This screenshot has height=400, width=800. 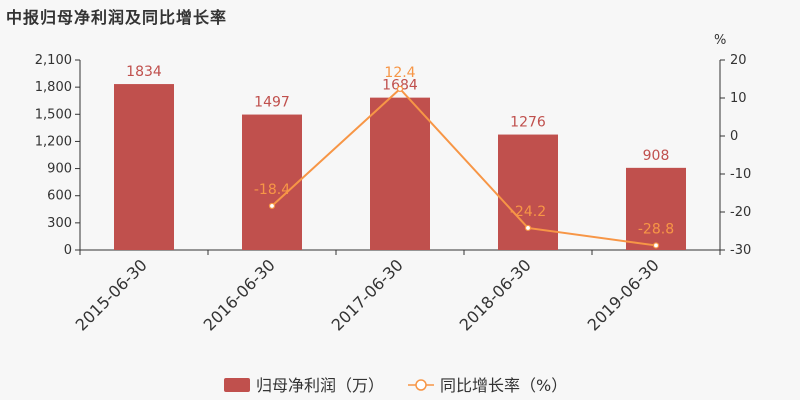 What do you see at coordinates (503, 385) in the screenshot?
I see `legend-line-label: 同比增长率（%）` at bounding box center [503, 385].